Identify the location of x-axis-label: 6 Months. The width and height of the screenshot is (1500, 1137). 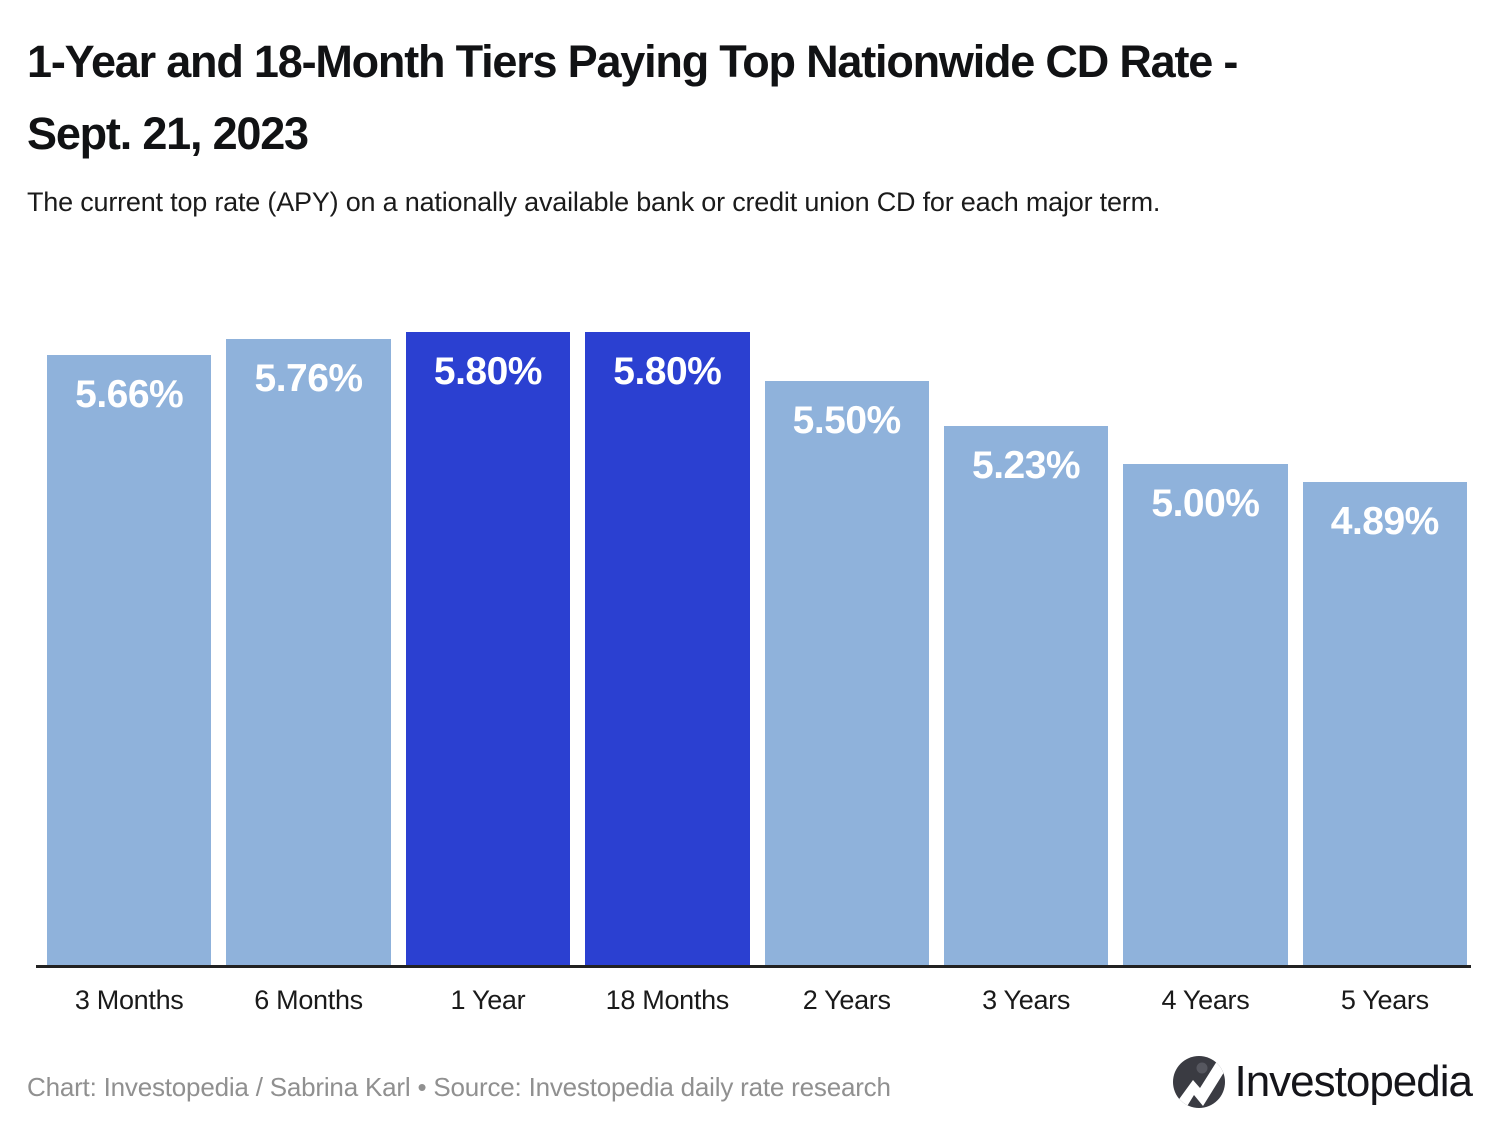
(308, 1000).